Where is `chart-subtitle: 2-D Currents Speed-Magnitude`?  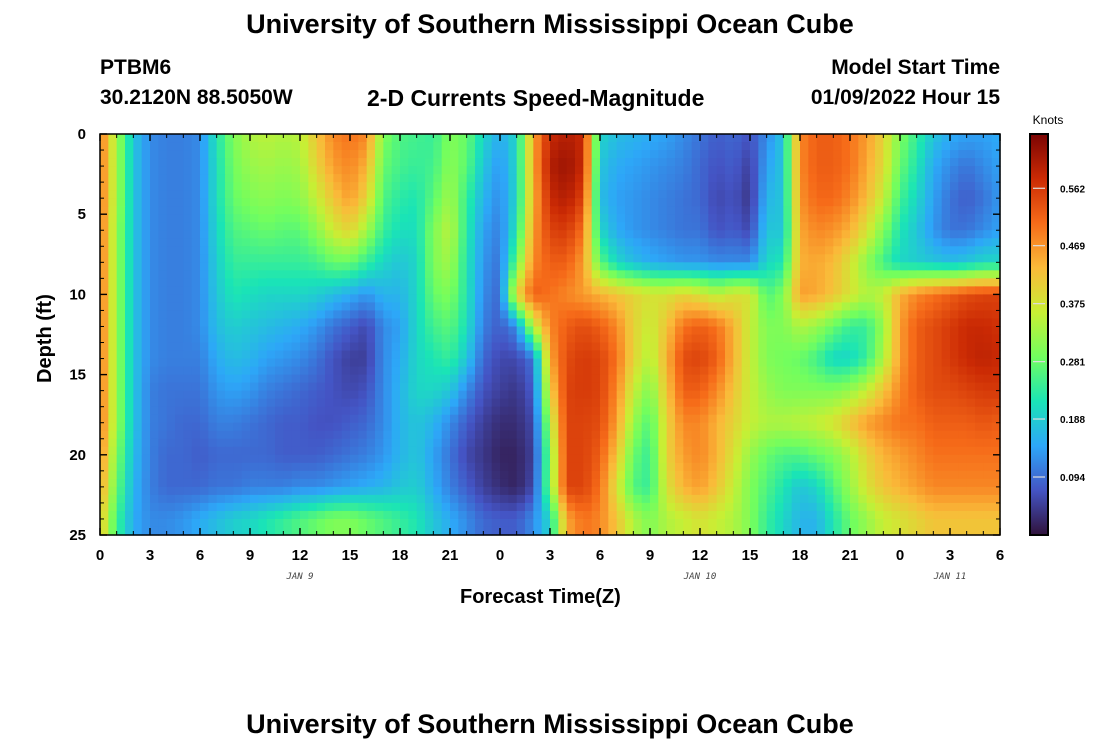
chart-subtitle: 2-D Currents Speed-Magnitude is located at coordinates (536, 98).